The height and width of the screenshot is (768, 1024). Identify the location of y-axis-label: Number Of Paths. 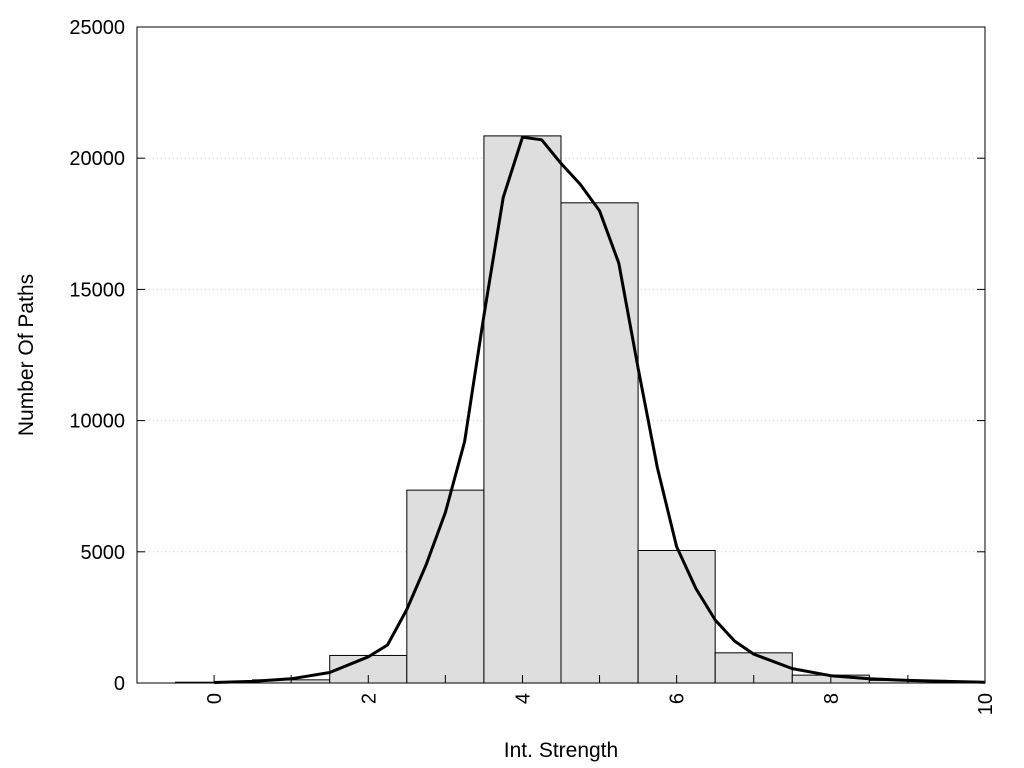
(26, 355).